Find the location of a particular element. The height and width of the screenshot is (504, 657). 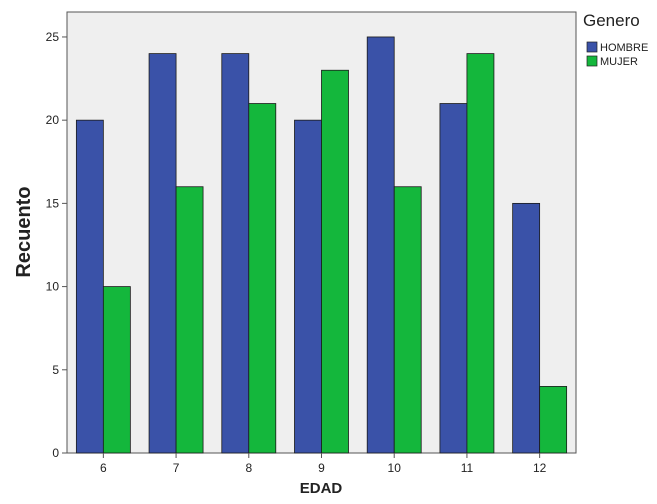

legend-swatch-mujer is located at coordinates (592, 61).